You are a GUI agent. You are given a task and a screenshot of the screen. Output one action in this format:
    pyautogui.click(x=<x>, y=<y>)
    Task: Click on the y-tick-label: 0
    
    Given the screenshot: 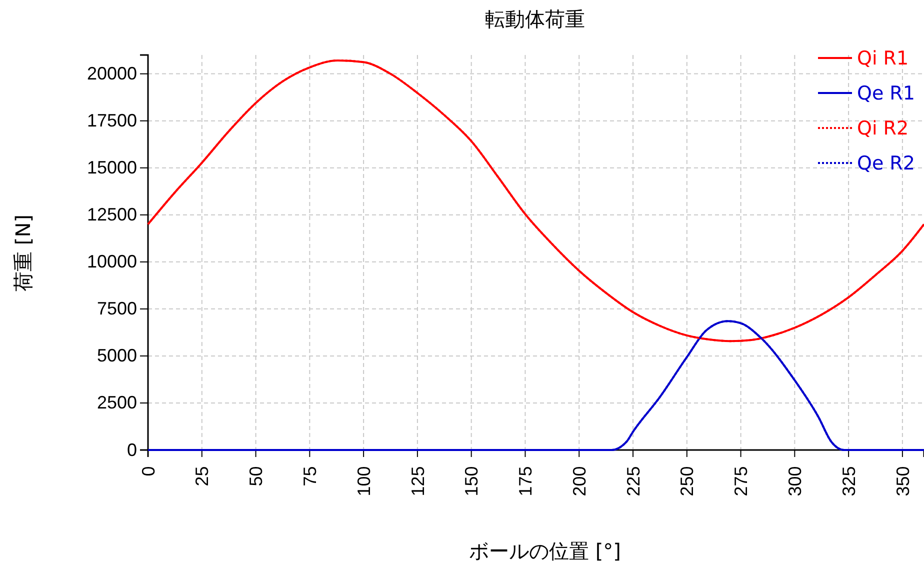 What is the action you would take?
    pyautogui.click(x=131, y=450)
    